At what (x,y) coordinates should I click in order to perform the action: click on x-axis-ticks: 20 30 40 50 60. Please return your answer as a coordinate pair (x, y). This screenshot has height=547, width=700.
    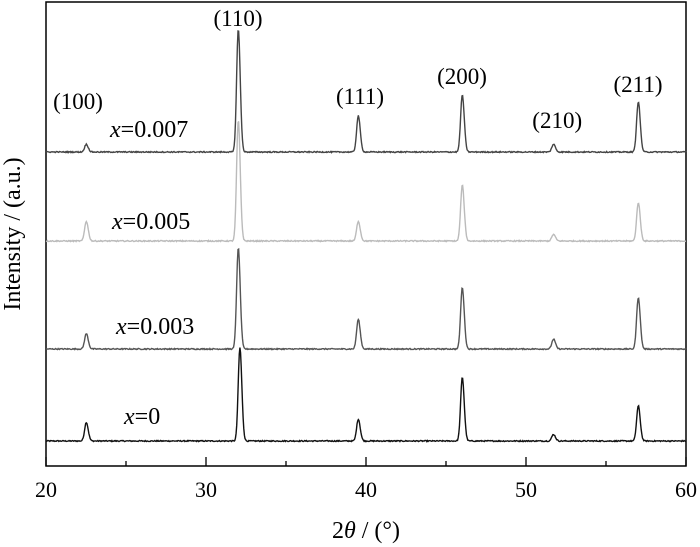
    Looking at the image, I should click on (366, 479).